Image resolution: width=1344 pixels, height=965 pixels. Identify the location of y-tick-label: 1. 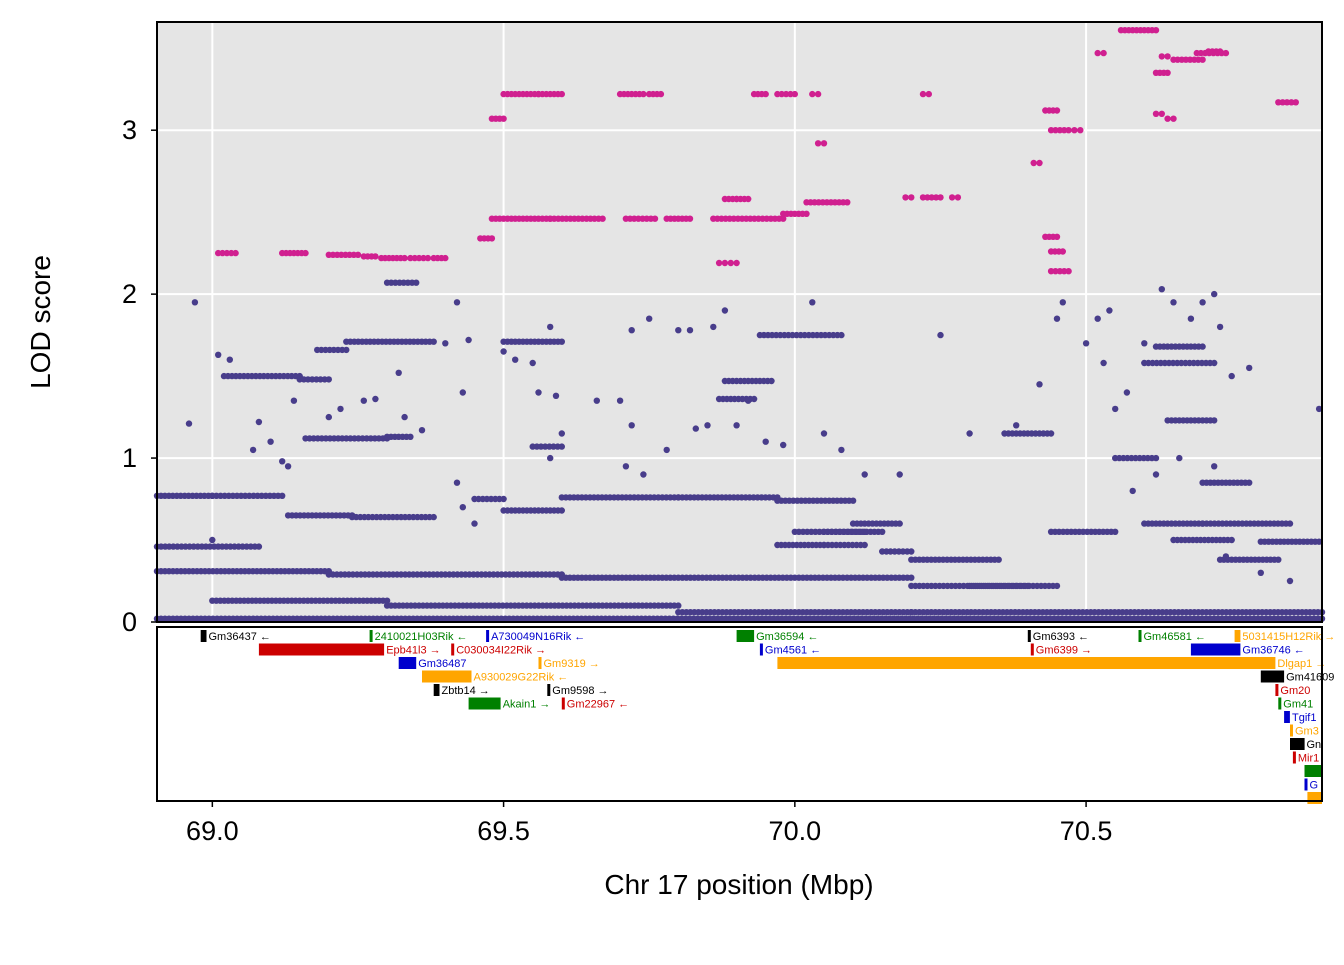
(129, 458).